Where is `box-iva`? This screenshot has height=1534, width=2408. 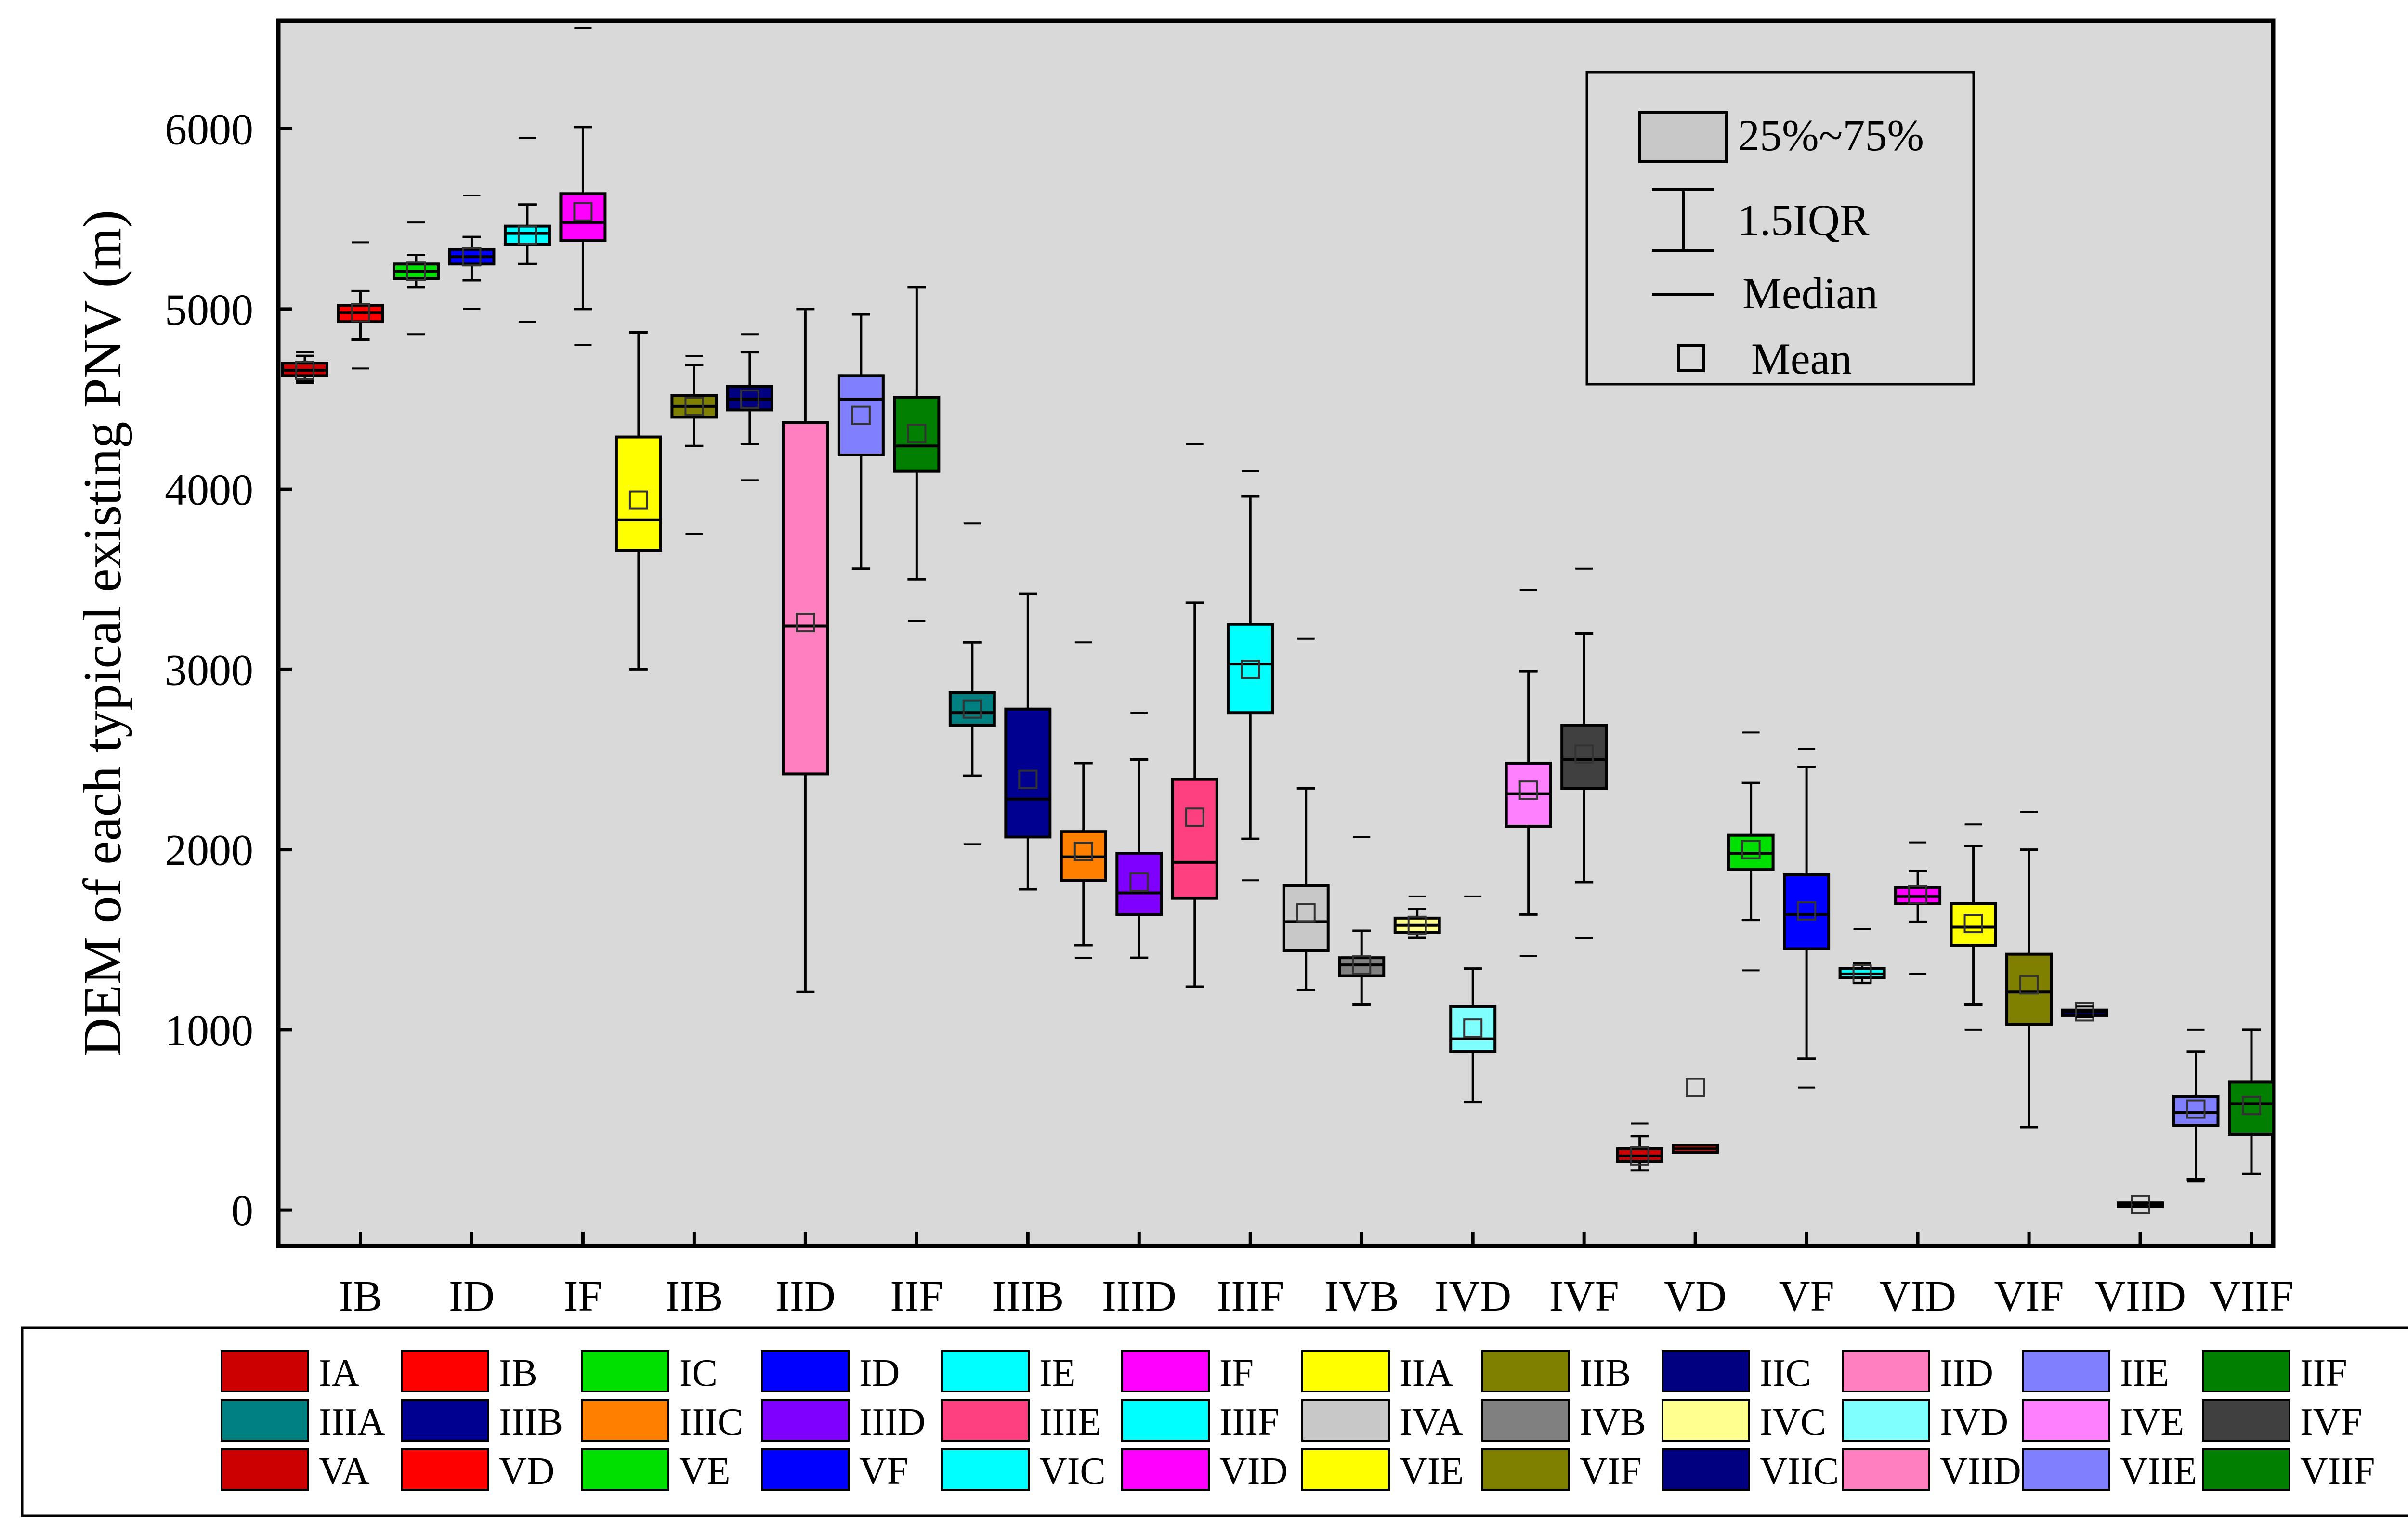
box-iva is located at coordinates (1306, 814).